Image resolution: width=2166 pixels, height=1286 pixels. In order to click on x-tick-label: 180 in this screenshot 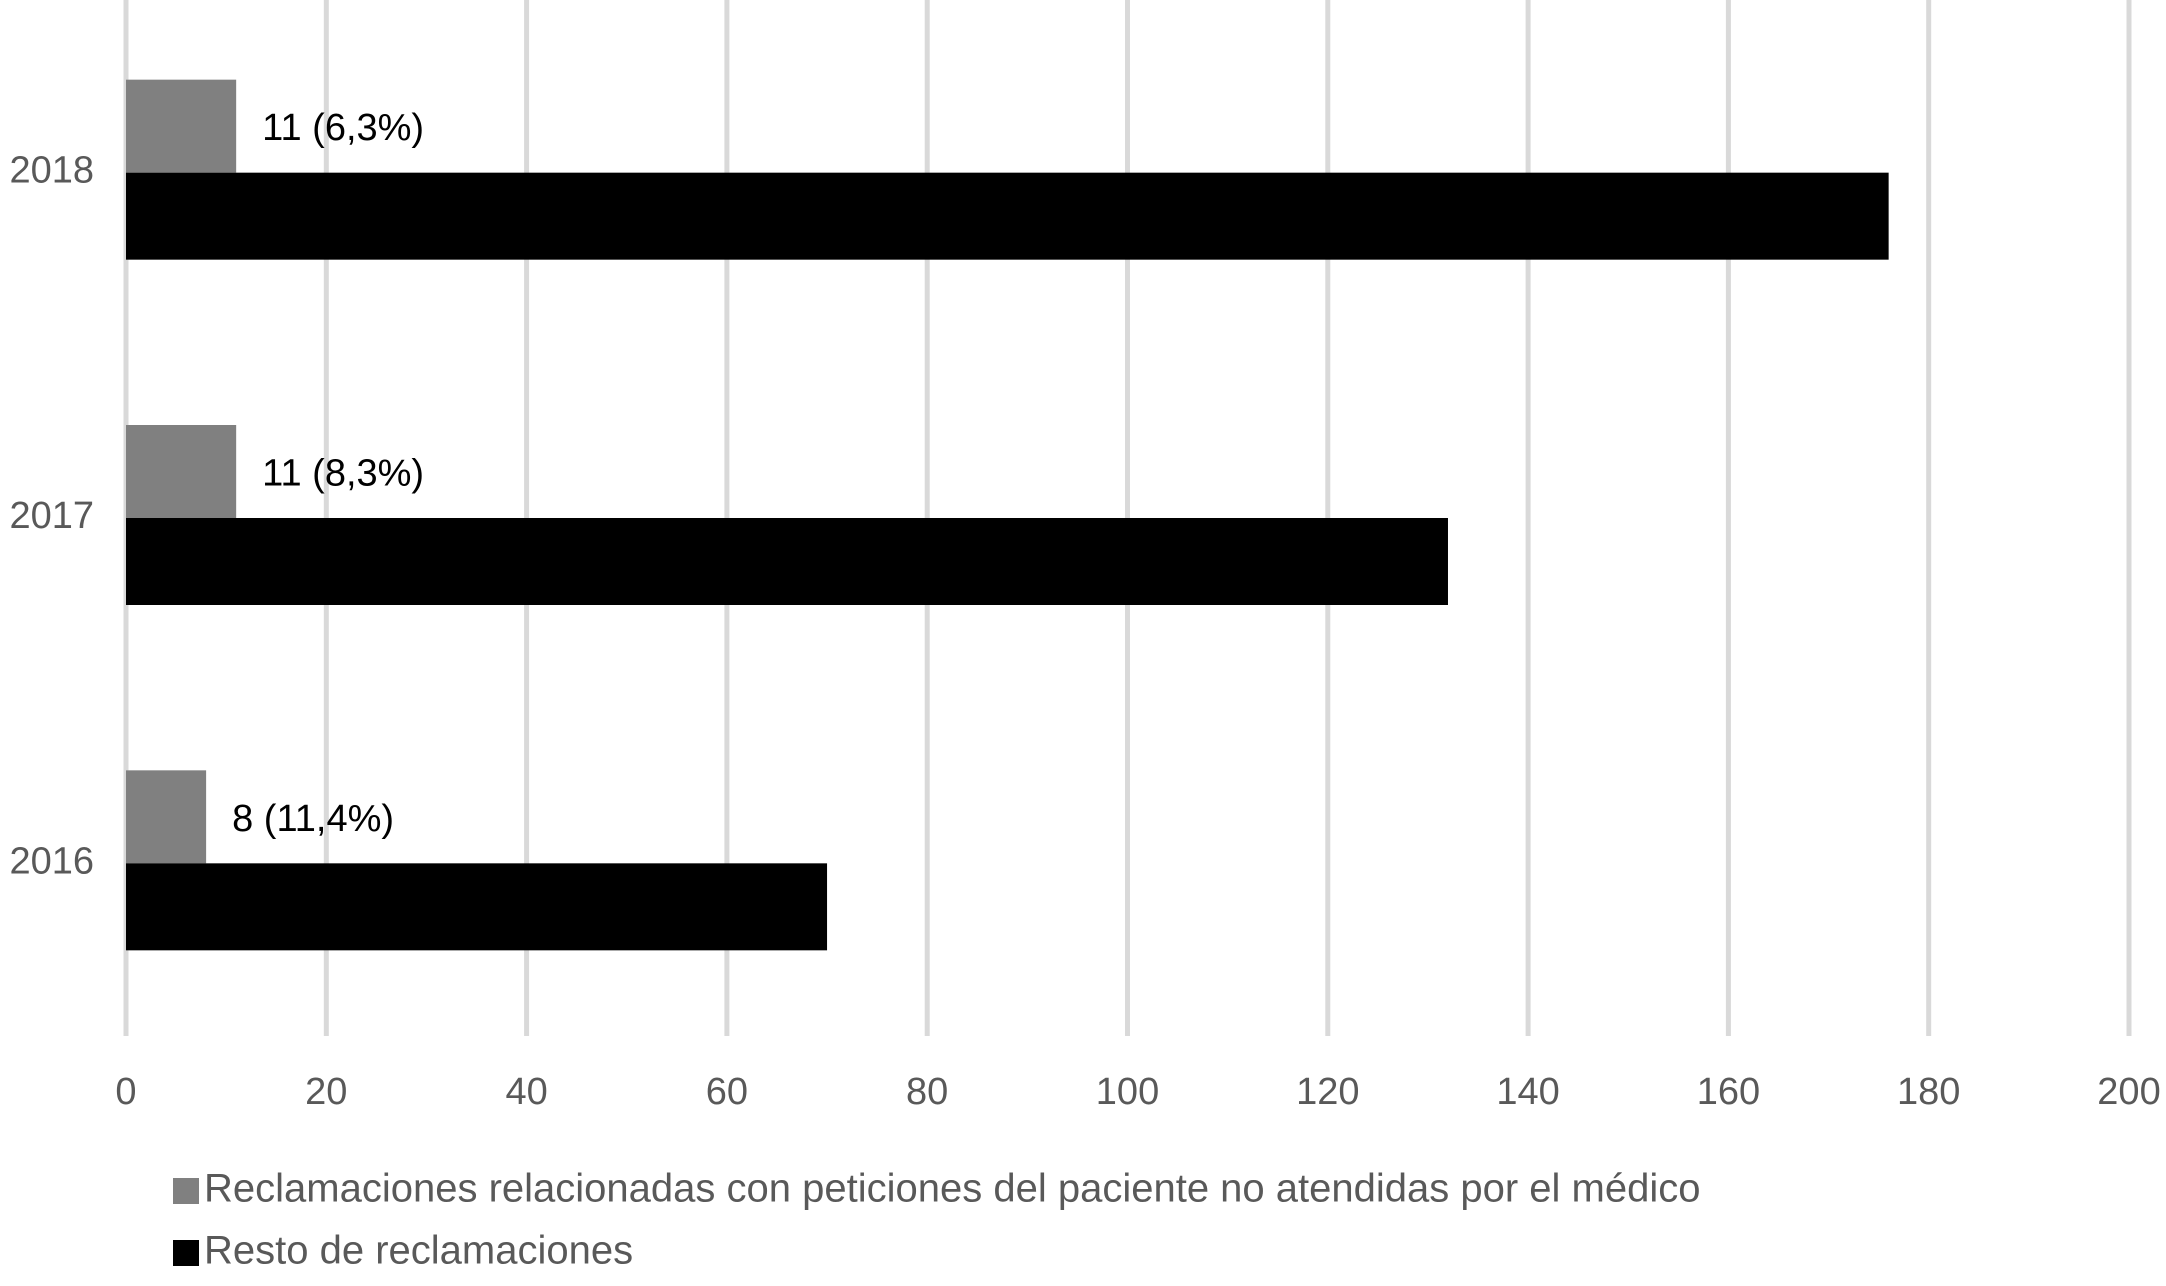, I will do `click(1928, 1092)`.